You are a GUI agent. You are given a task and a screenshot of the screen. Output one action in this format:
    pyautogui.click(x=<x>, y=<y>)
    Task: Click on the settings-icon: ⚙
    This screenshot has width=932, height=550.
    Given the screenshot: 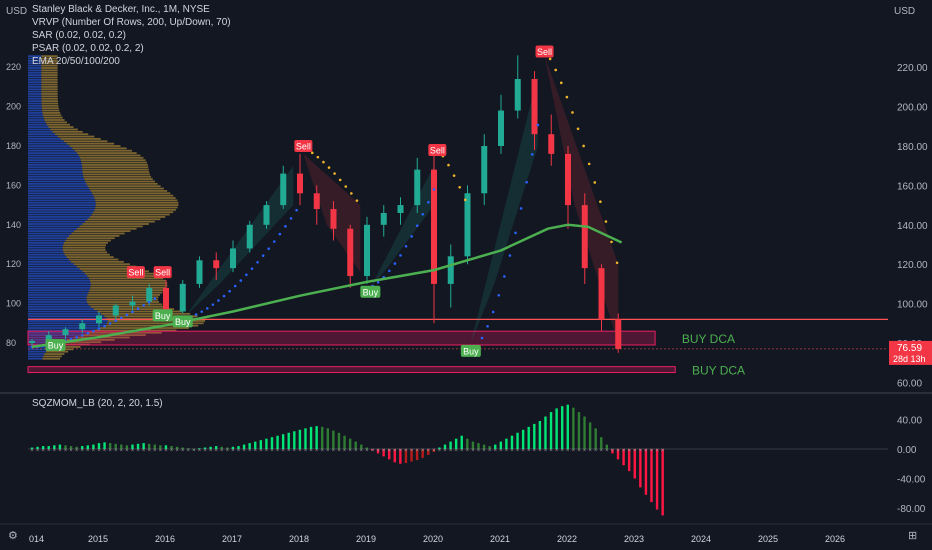 What is the action you would take?
    pyautogui.click(x=13, y=536)
    